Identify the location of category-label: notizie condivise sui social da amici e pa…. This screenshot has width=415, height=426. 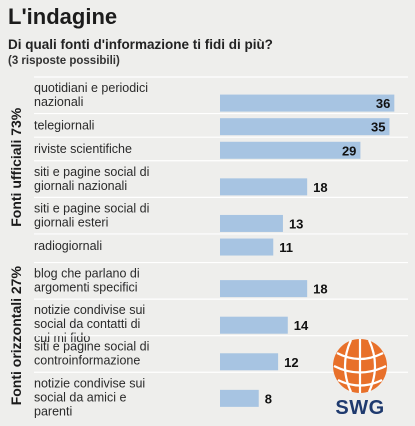
(89, 397).